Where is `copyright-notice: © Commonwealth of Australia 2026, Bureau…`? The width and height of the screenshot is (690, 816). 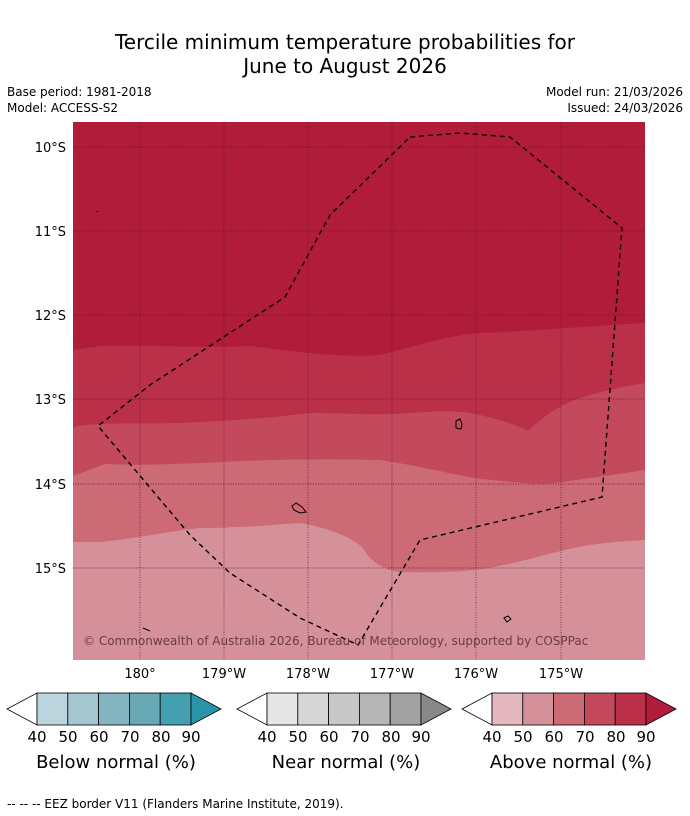
copyright-notice: © Commonwealth of Australia 2026, Bureau… is located at coordinates (335, 641).